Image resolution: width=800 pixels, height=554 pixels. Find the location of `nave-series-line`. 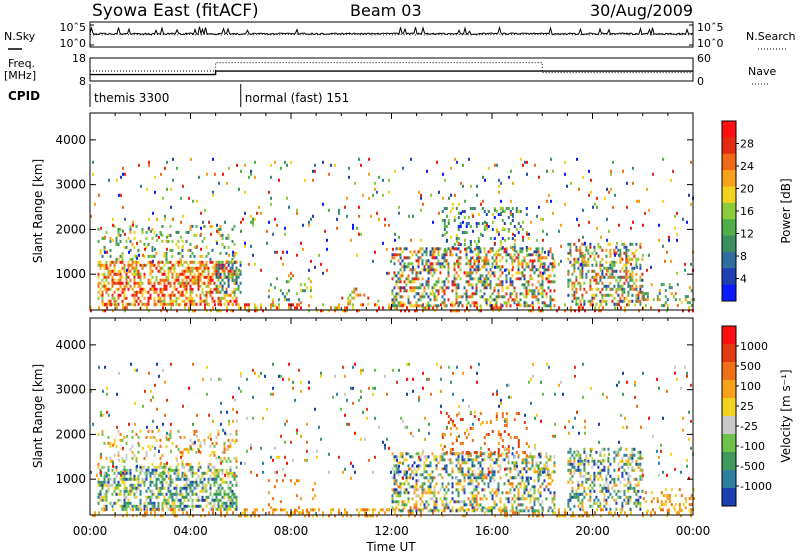

nave-series-line is located at coordinates (391, 68).